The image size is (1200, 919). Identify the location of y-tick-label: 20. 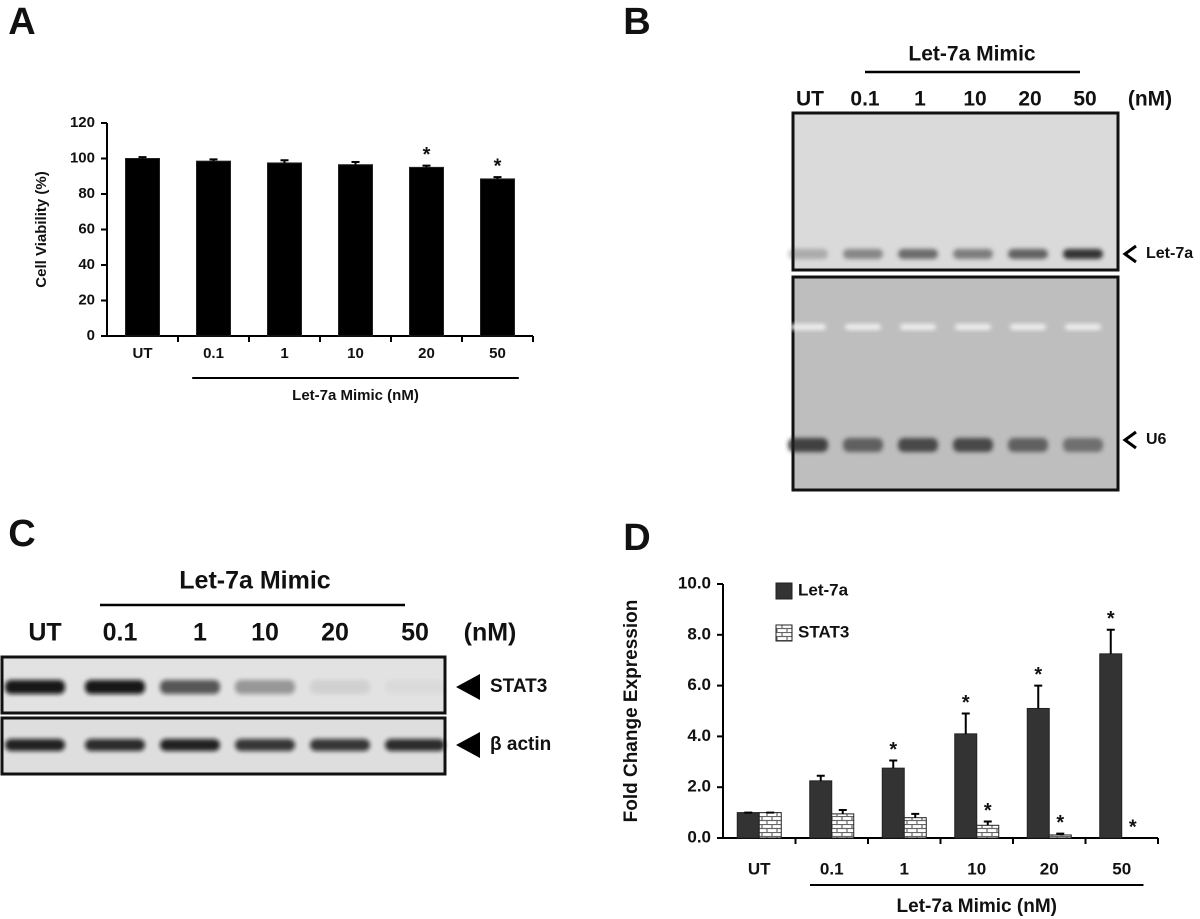
(86, 299).